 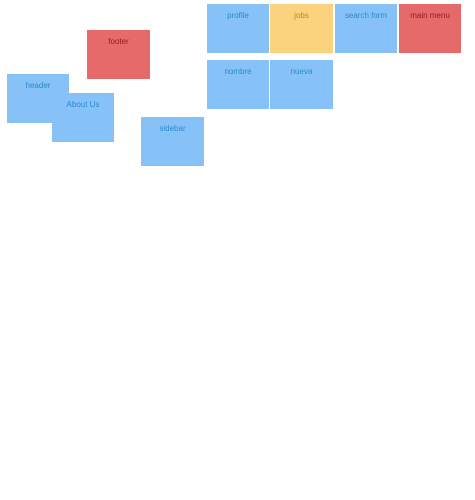 I want to click on tile-label: header, so click(x=38, y=85).